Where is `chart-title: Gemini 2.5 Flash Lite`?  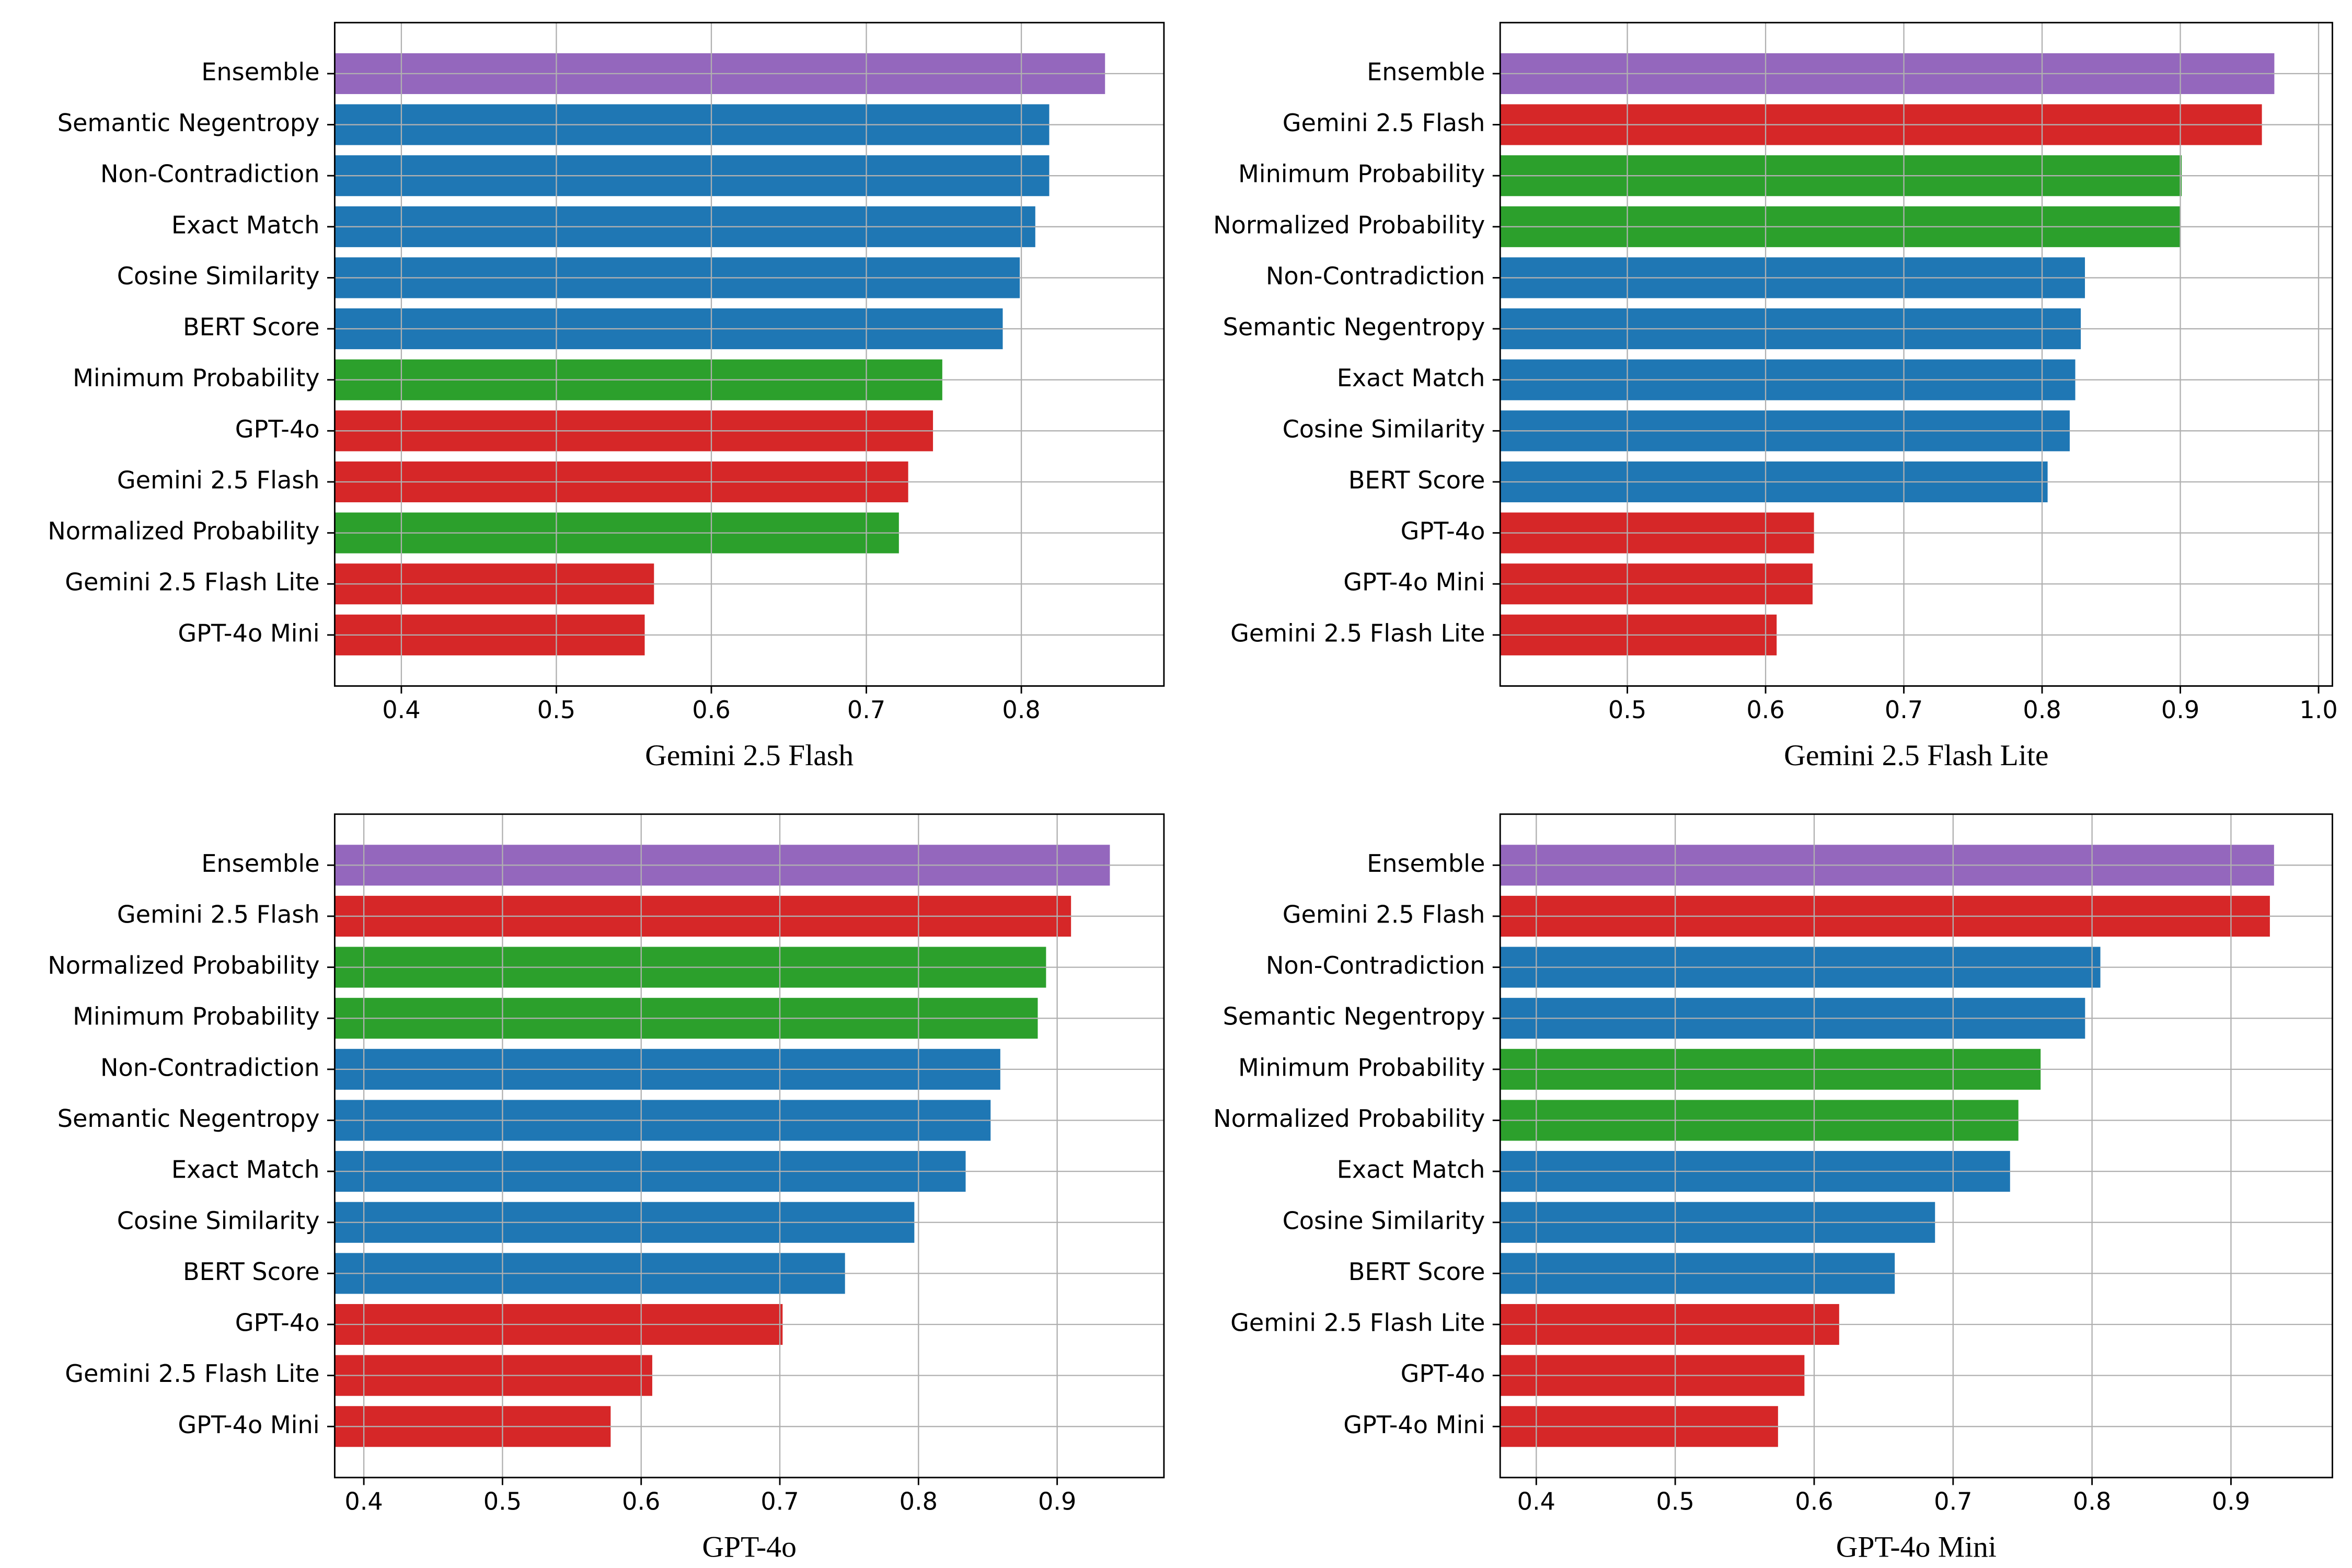 chart-title: Gemini 2.5 Flash Lite is located at coordinates (1916, 755).